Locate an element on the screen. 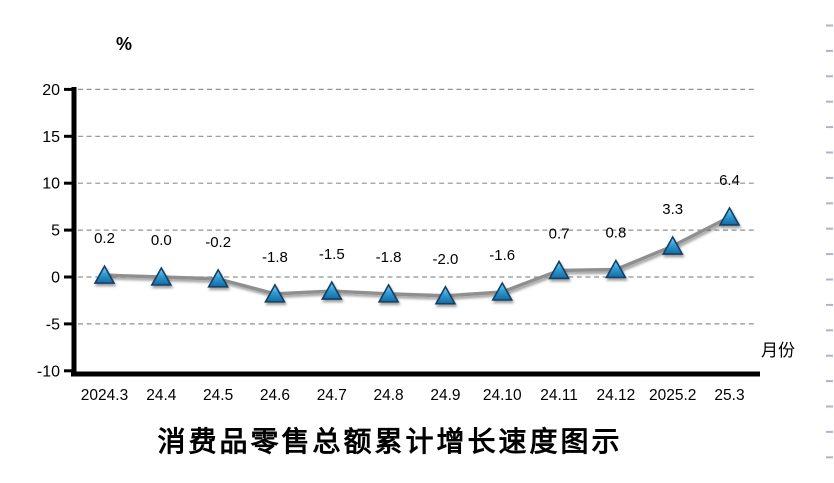  y-axis is located at coordinates (74, 232).